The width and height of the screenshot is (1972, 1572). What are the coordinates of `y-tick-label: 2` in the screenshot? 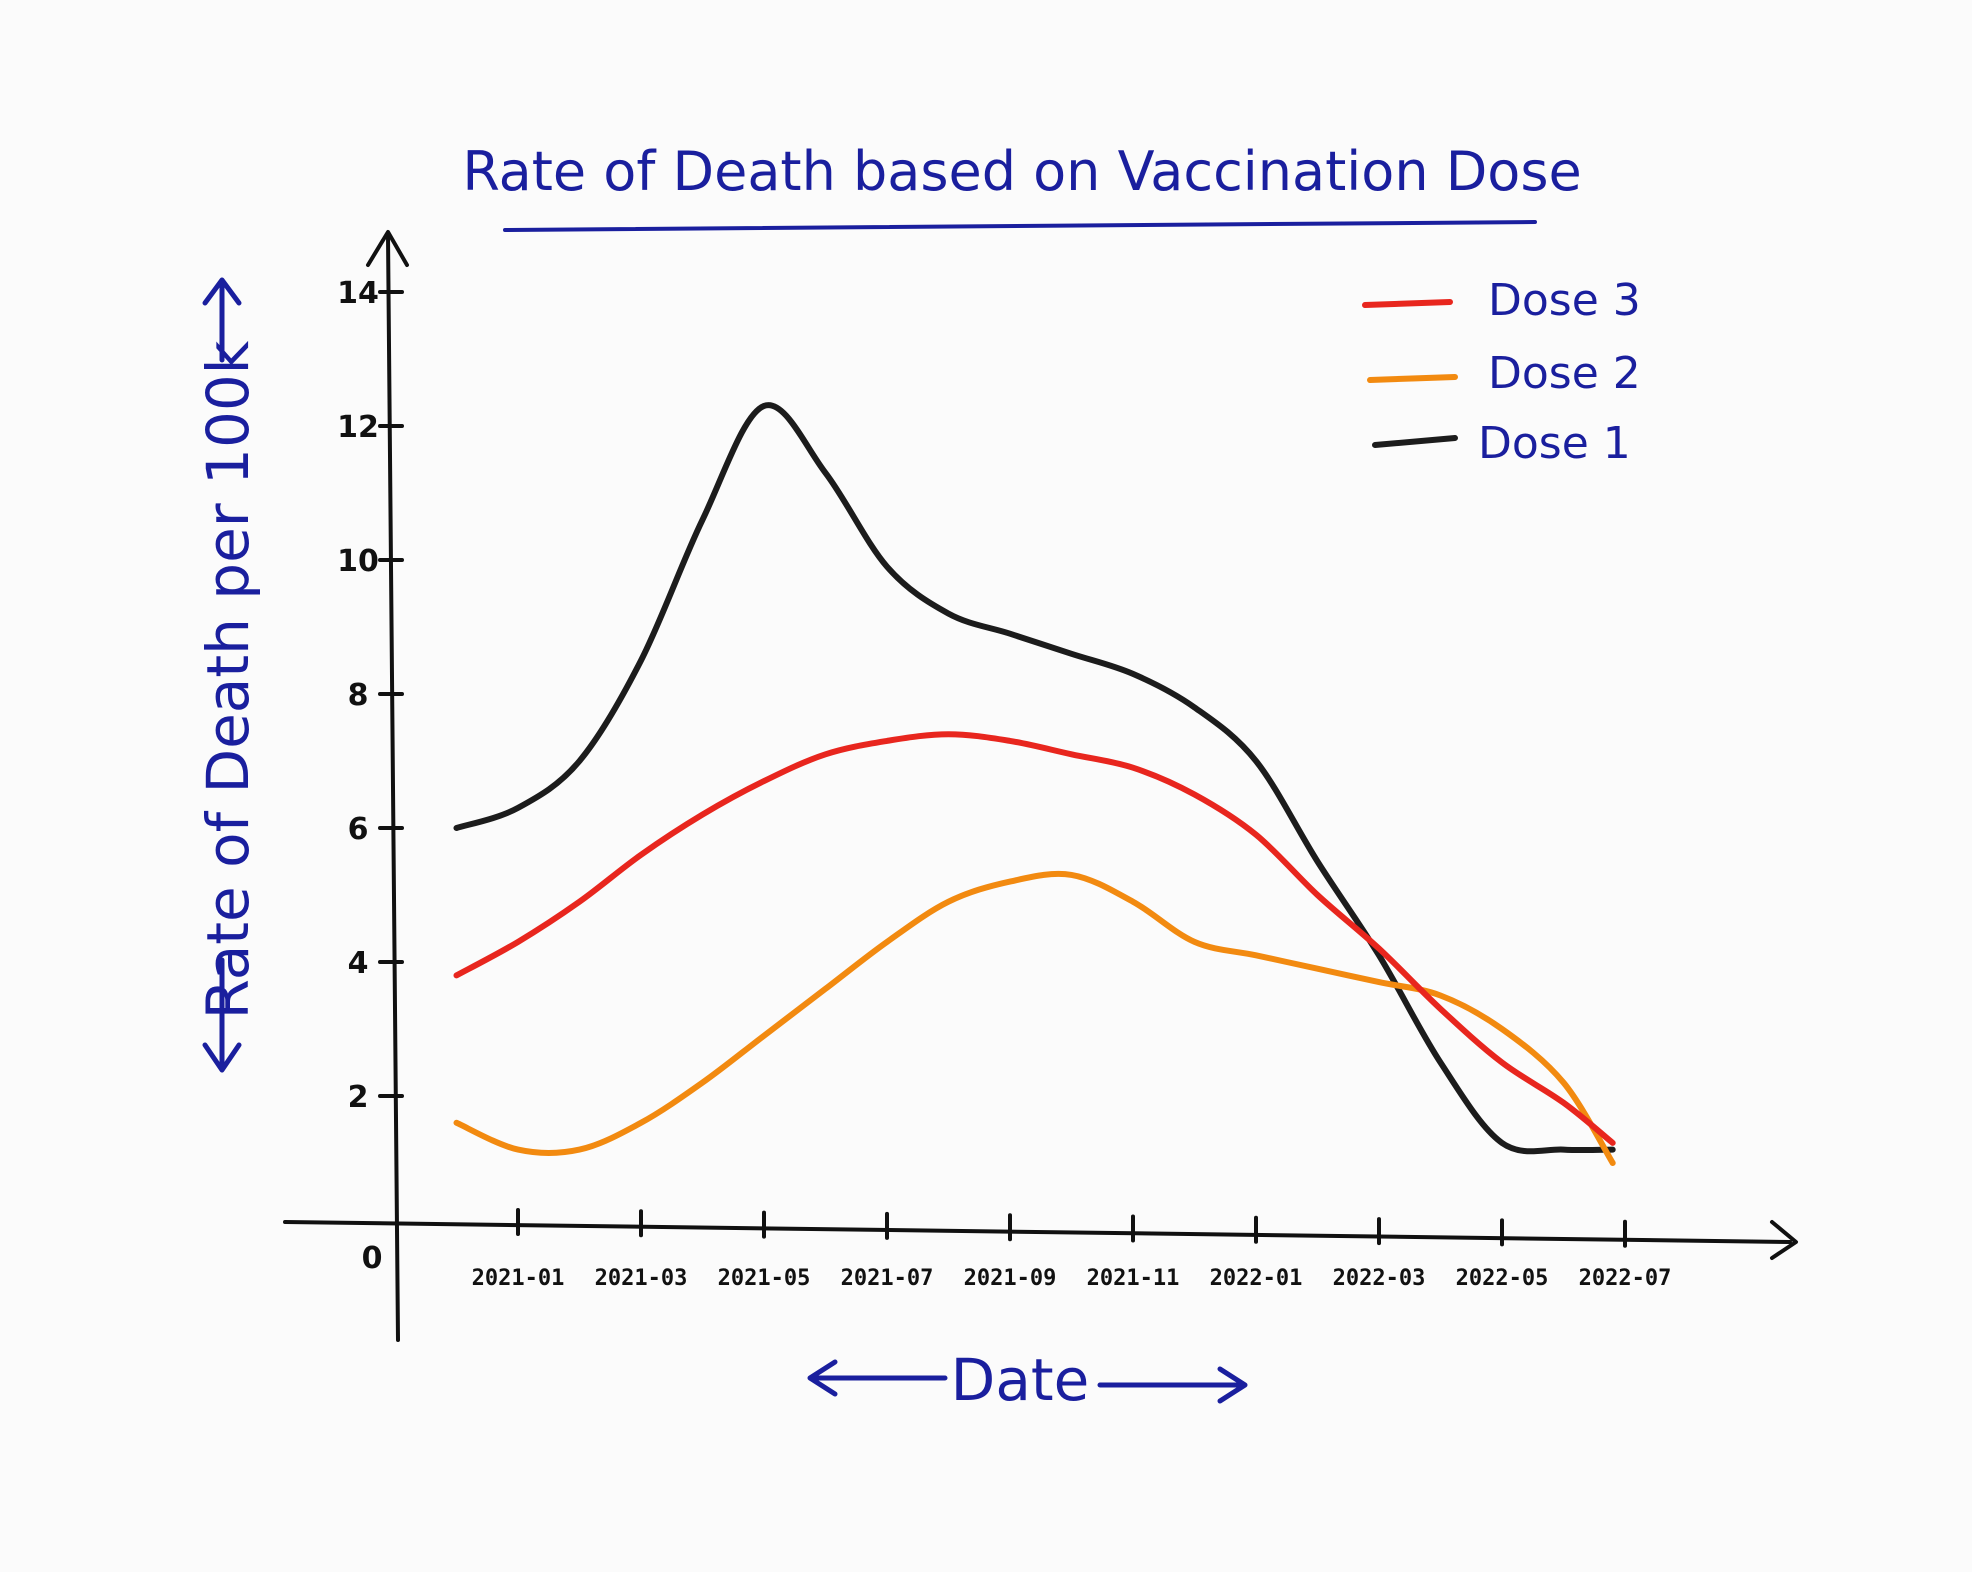 It's located at (358, 1097).